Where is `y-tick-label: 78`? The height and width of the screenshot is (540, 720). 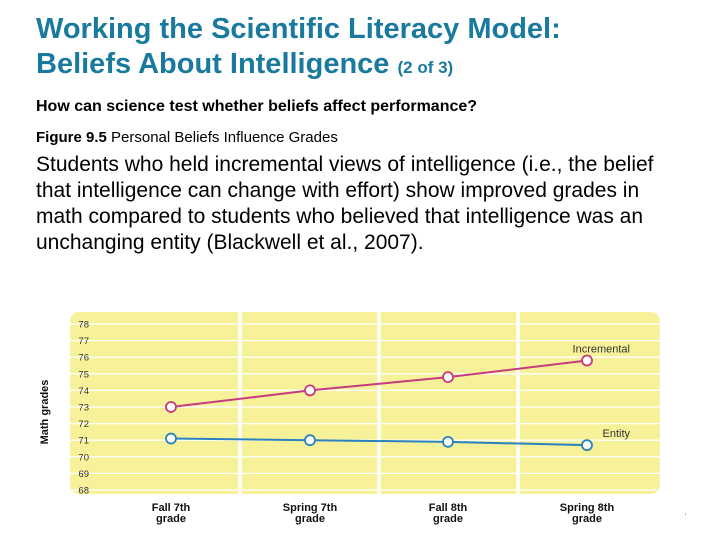 y-tick-label: 78 is located at coordinates (83, 325).